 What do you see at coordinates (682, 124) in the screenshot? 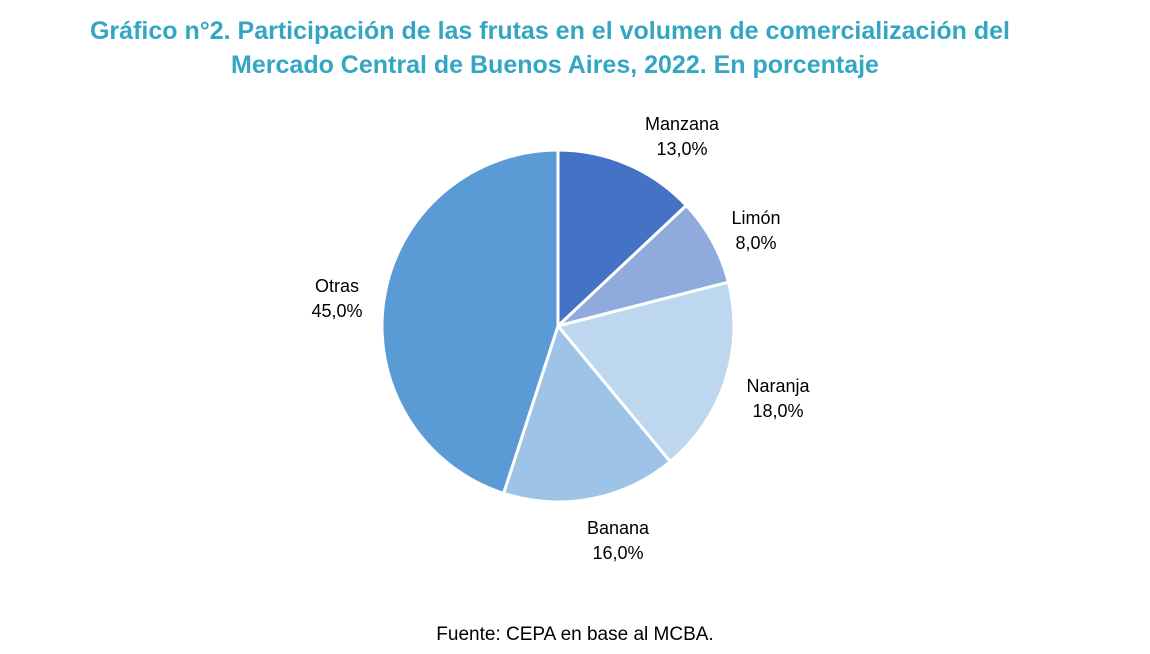
I see `slice-label: Manzana` at bounding box center [682, 124].